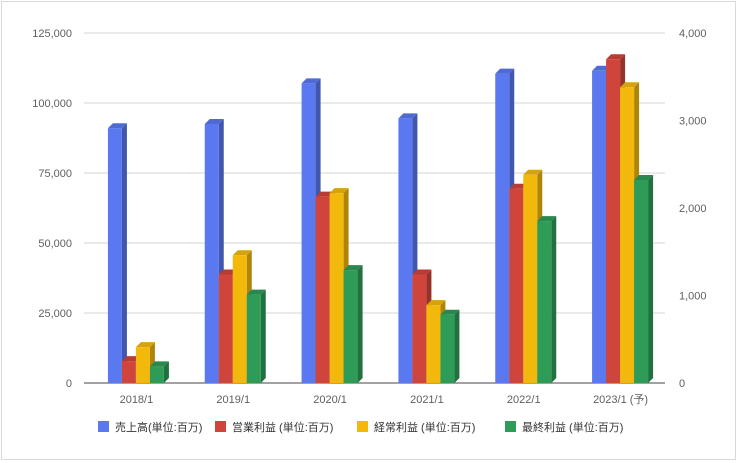 The width and height of the screenshot is (739, 463). I want to click on left-tick-label: 25,000, so click(55, 314).